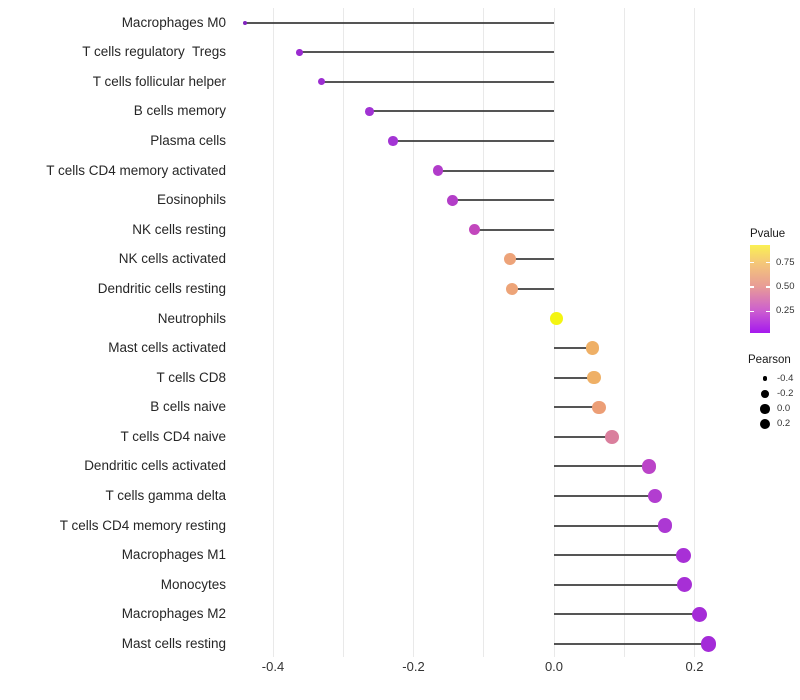 The height and width of the screenshot is (700, 800). What do you see at coordinates (785, 311) in the screenshot?
I see `colorbar-tick-label: 0.25` at bounding box center [785, 311].